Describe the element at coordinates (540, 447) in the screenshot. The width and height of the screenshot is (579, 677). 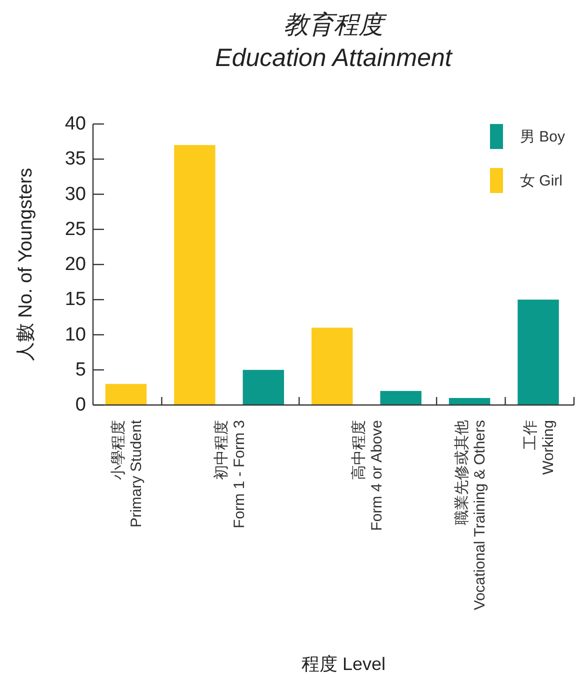
I see `x-tick-label: 工作 Working` at that location.